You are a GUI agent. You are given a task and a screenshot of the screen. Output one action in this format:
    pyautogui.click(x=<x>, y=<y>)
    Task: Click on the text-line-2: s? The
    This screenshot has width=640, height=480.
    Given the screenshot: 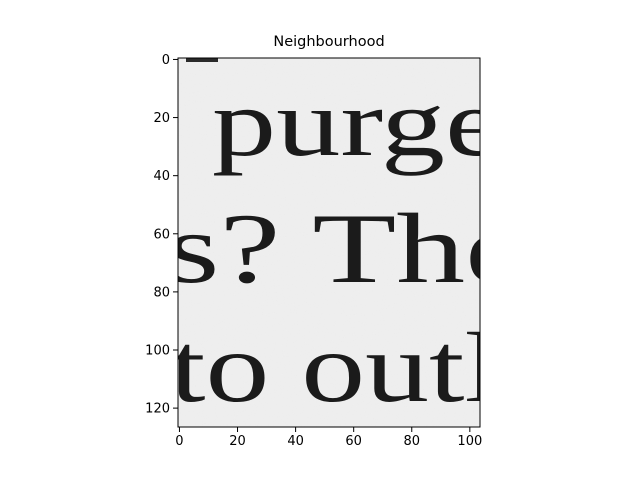 What is the action you would take?
    pyautogui.click(x=346, y=248)
    